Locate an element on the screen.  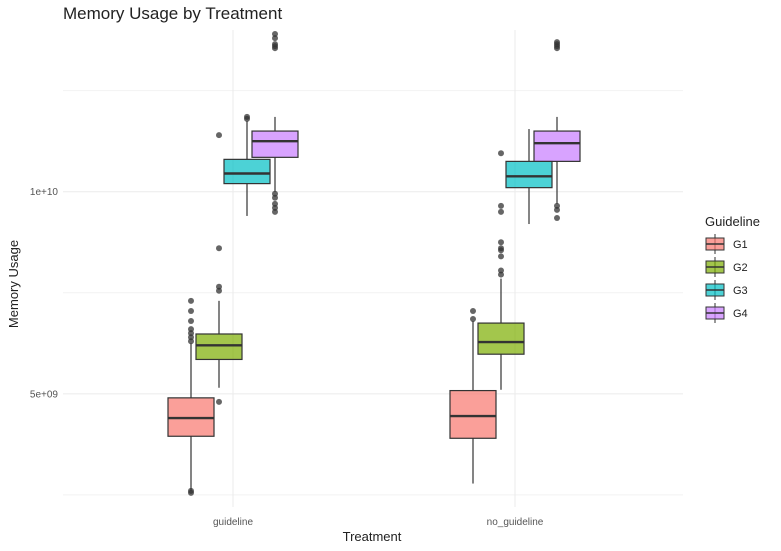
legend-item-g4: G4 is located at coordinates (726, 313).